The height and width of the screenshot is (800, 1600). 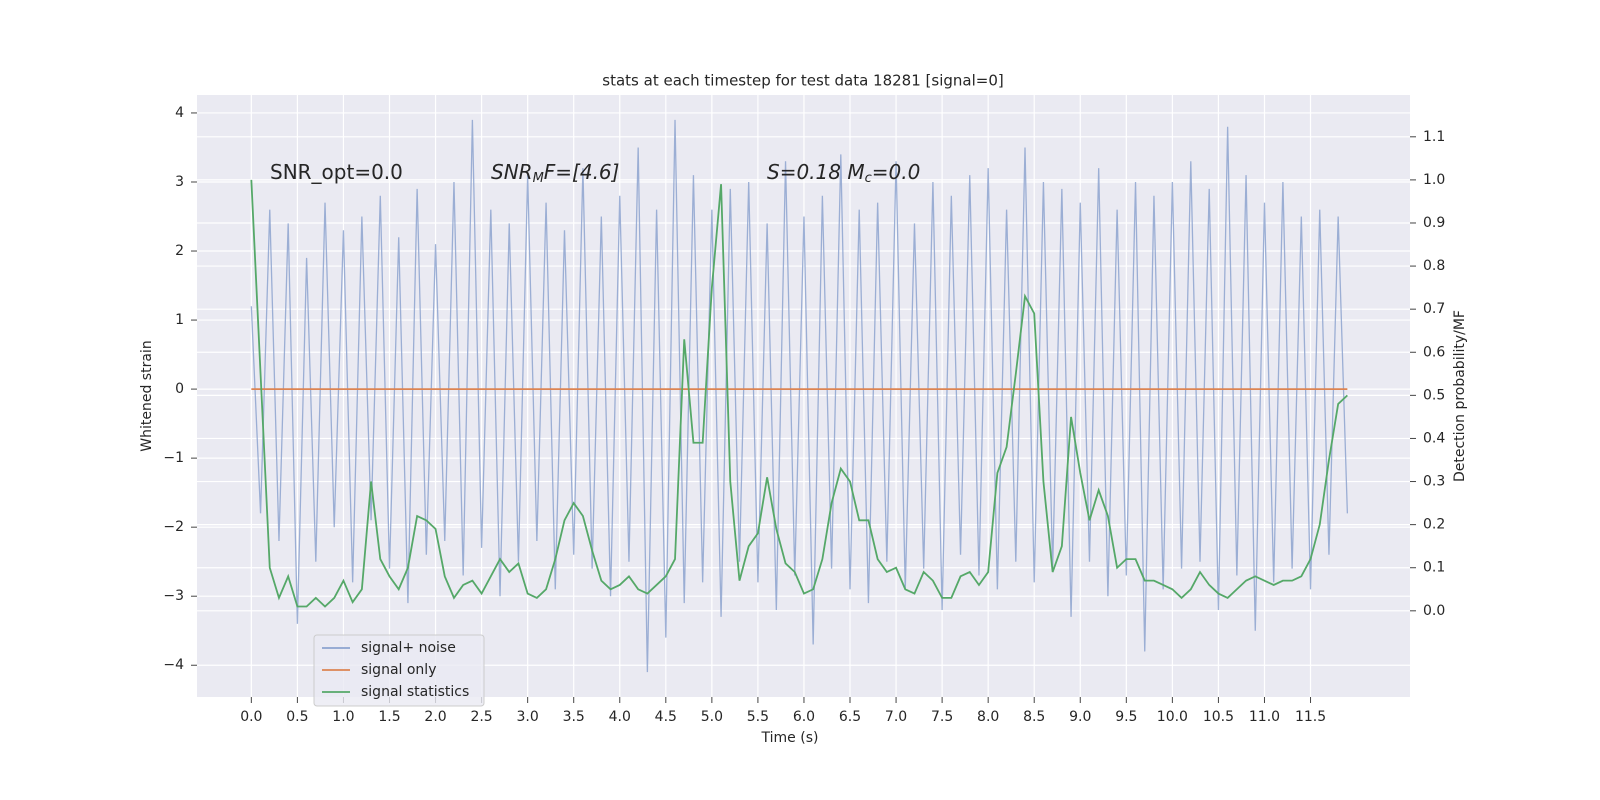 I want to click on y-tick-label: 3, so click(x=179, y=182).